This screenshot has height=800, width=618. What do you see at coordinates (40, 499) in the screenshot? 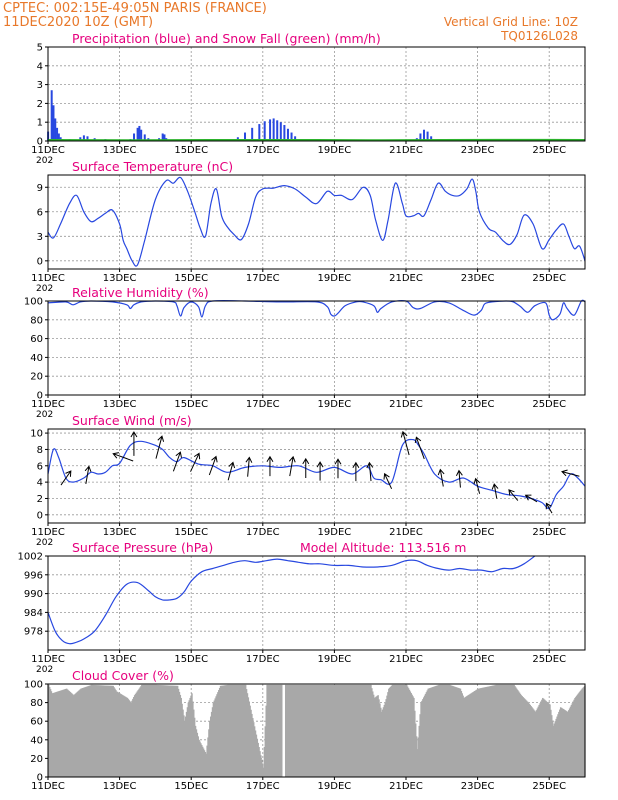
I see `y-tick-label: 2` at bounding box center [40, 499].